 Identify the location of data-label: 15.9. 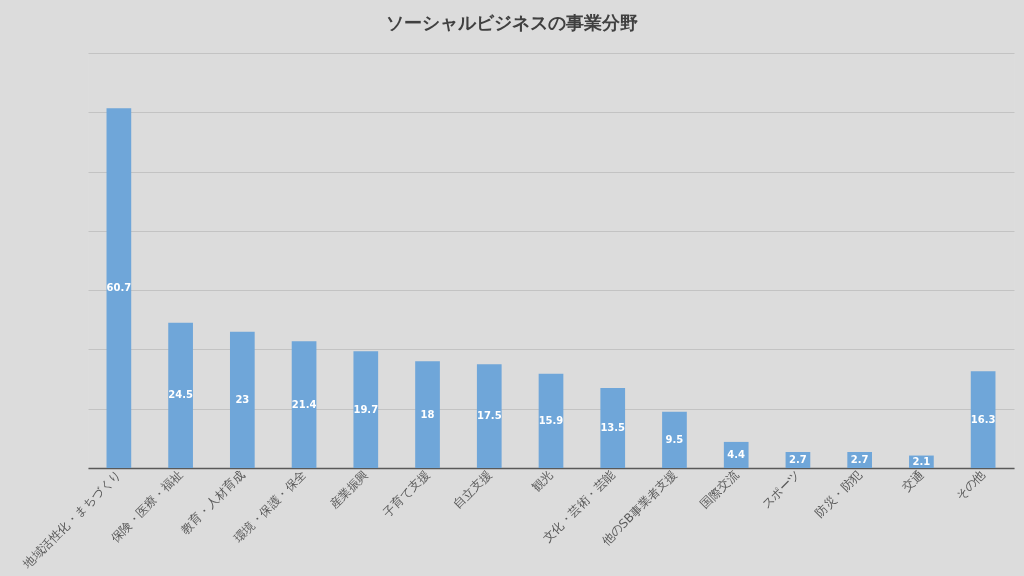
(551, 420).